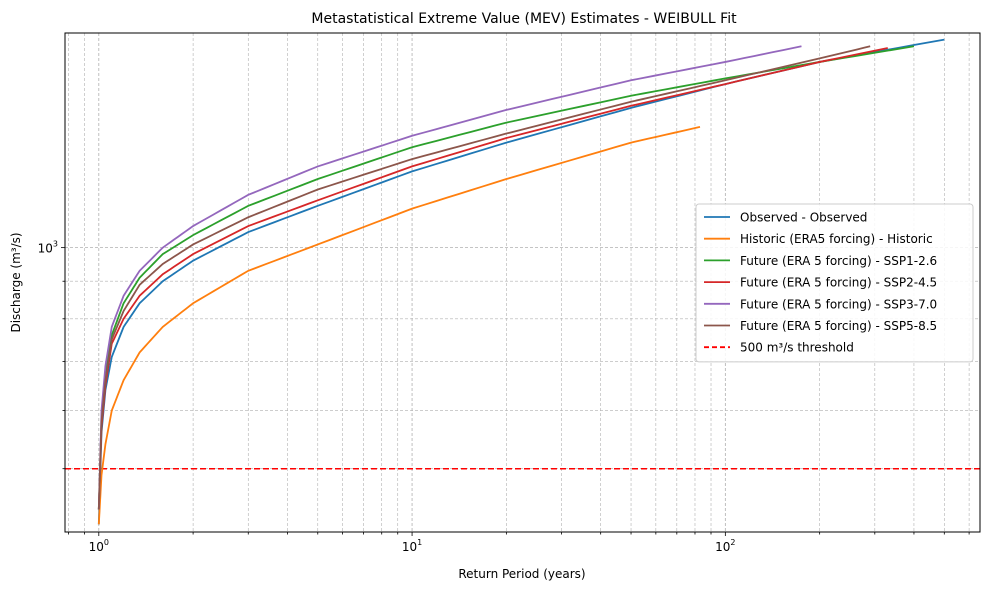 The image size is (989, 594). What do you see at coordinates (838, 261) in the screenshot?
I see `legend-label: Future (ERA 5 forcing) - SSP1-2.6` at bounding box center [838, 261].